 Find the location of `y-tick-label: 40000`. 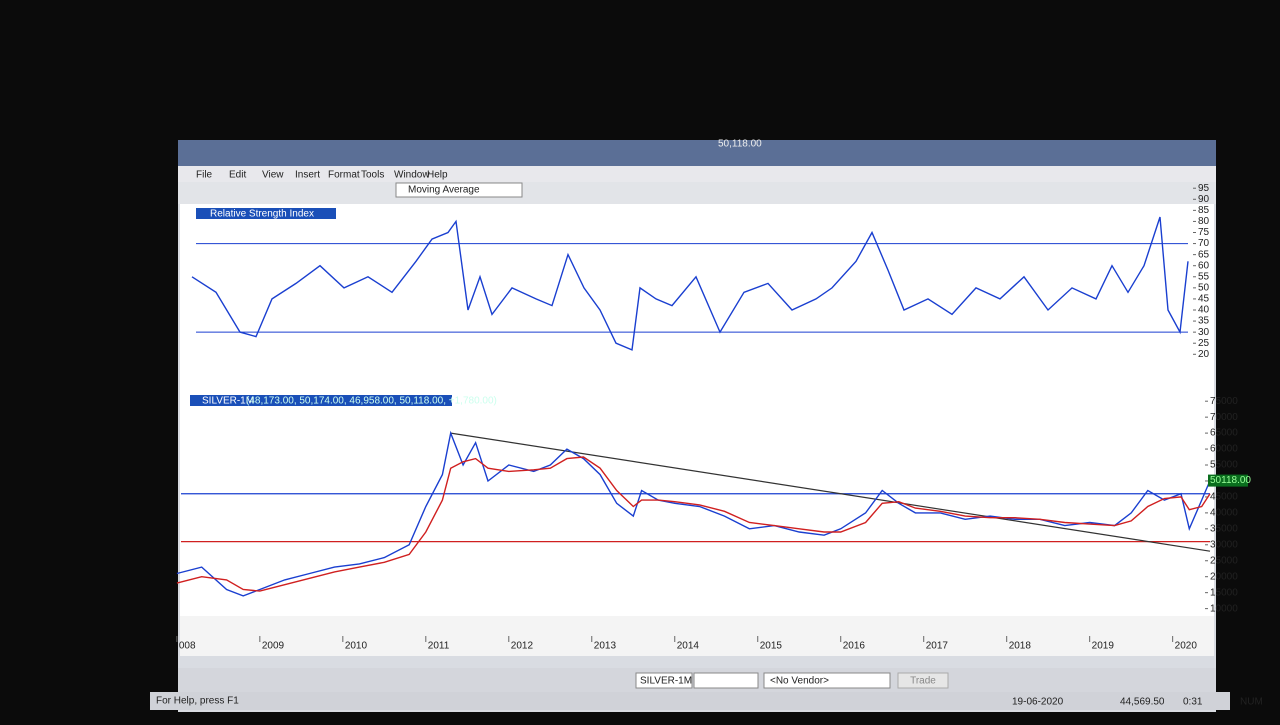

y-tick-label: 40000 is located at coordinates (1224, 513).